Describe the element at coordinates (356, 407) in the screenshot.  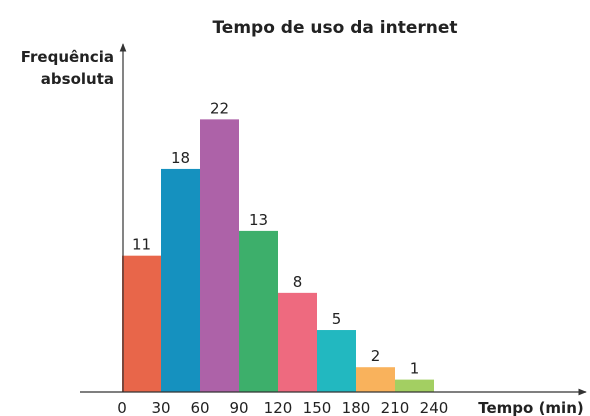
I see `x-tick-label: 180` at that location.